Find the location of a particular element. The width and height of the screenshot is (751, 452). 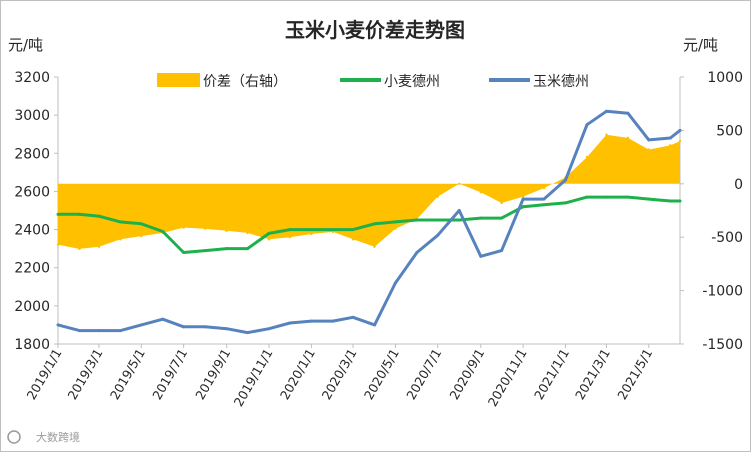

x-tick-label: 2021/1/1 is located at coordinates (551, 374).